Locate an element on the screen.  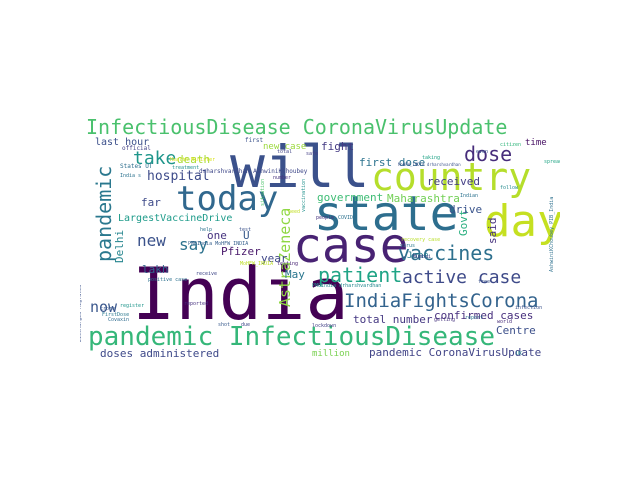
word: take is located at coordinates (155, 158).